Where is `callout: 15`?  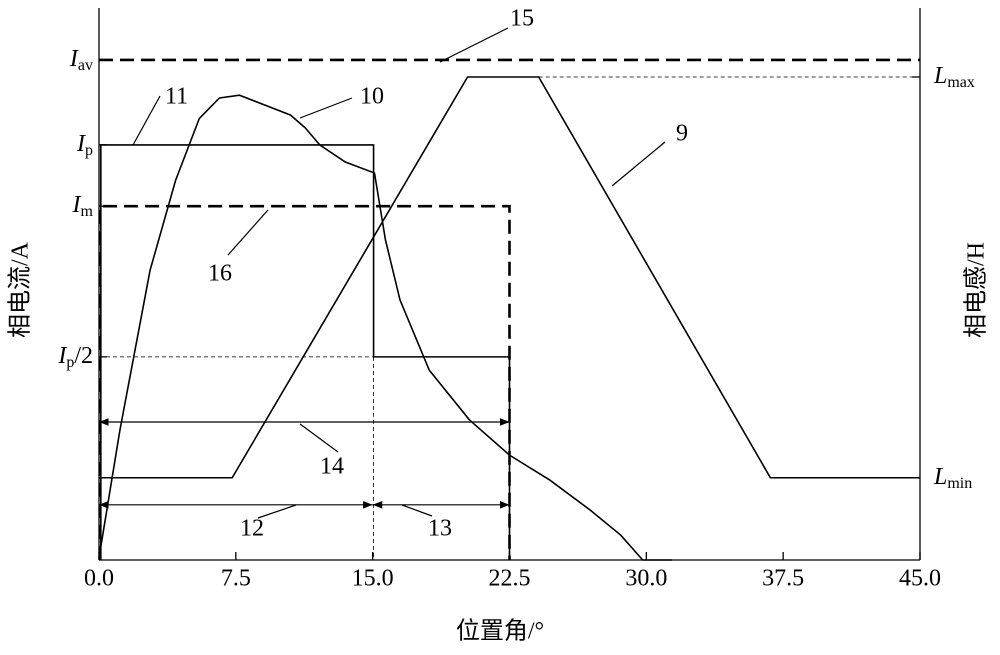 callout: 15 is located at coordinates (522, 19).